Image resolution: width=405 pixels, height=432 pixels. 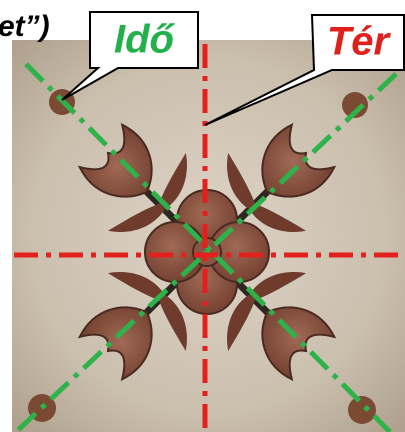 I want to click on label-space: Tér, so click(x=359, y=42).